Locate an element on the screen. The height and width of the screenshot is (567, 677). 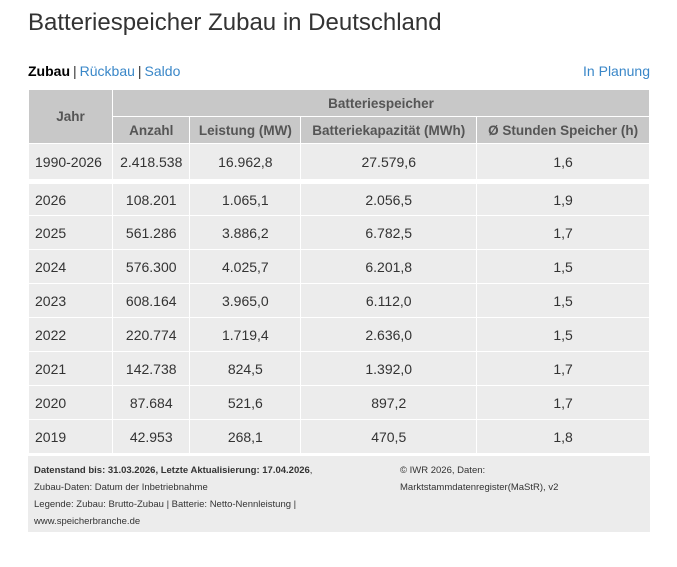
cell-jahr: 2023 is located at coordinates (70, 300).